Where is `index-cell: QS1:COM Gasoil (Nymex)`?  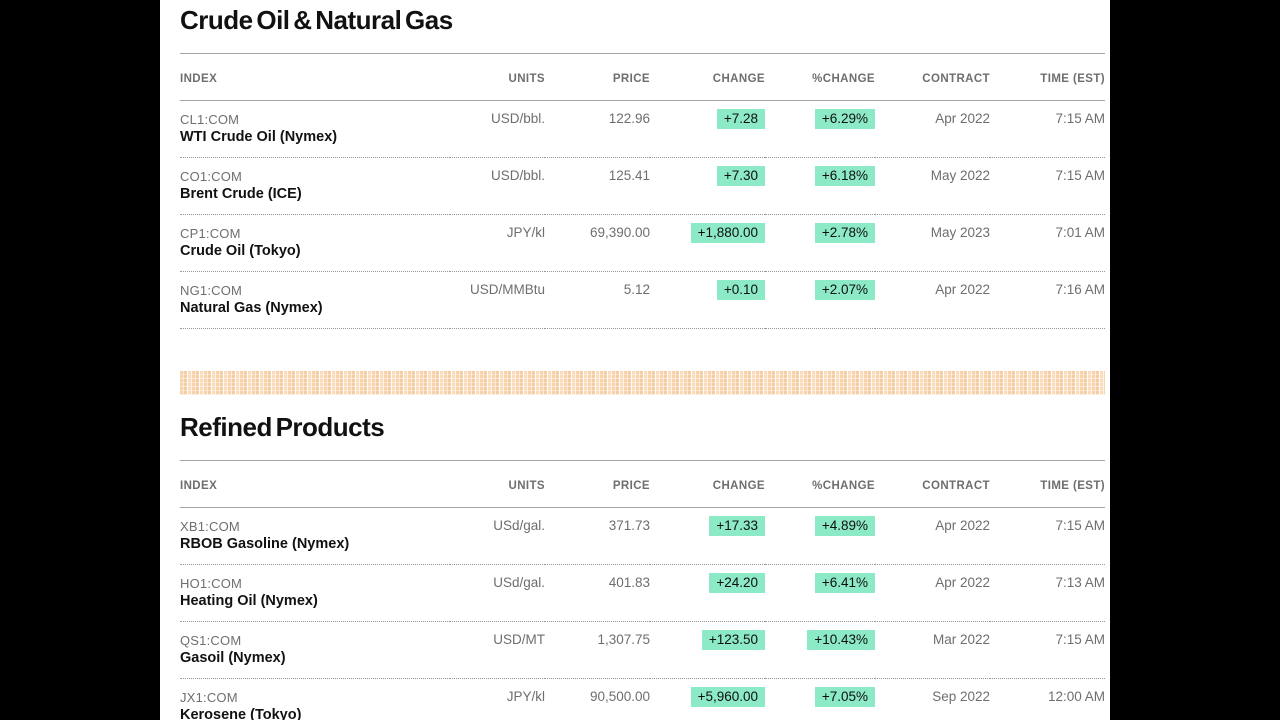 index-cell: QS1:COM Gasoil (Nymex) is located at coordinates (315, 650).